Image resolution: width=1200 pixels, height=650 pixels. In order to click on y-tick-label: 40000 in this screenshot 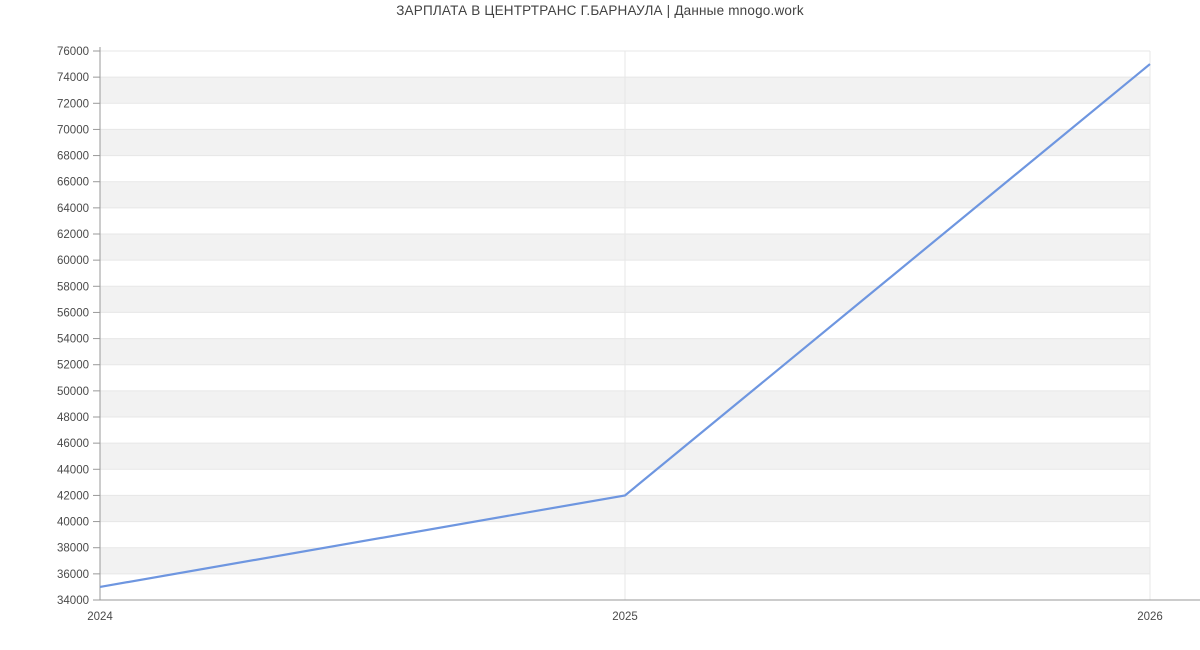, I will do `click(73, 523)`.